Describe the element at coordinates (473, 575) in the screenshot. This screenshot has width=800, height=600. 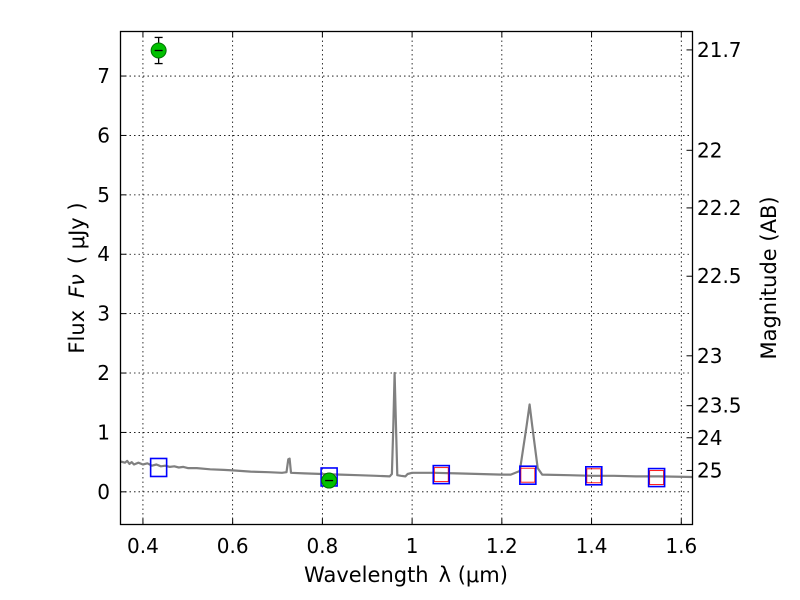
I see `x-axis-symbol: λ (μm)` at that location.